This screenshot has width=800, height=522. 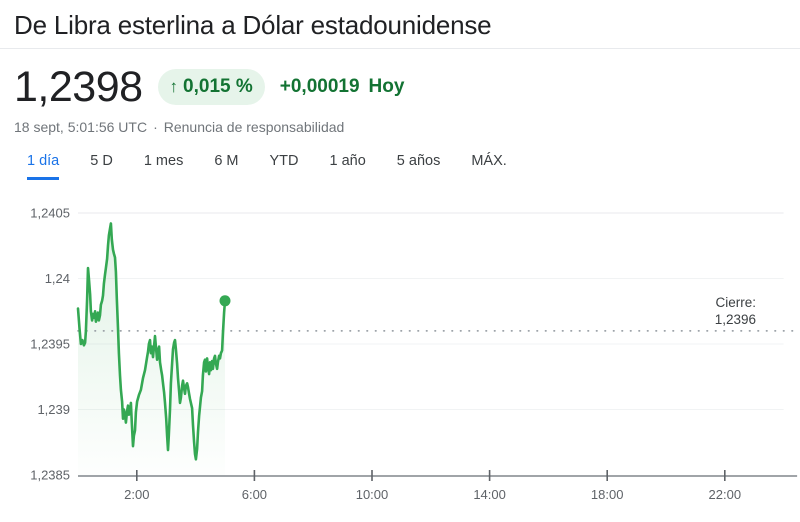 I want to click on close-label-value: 1,2396, so click(x=735, y=319).